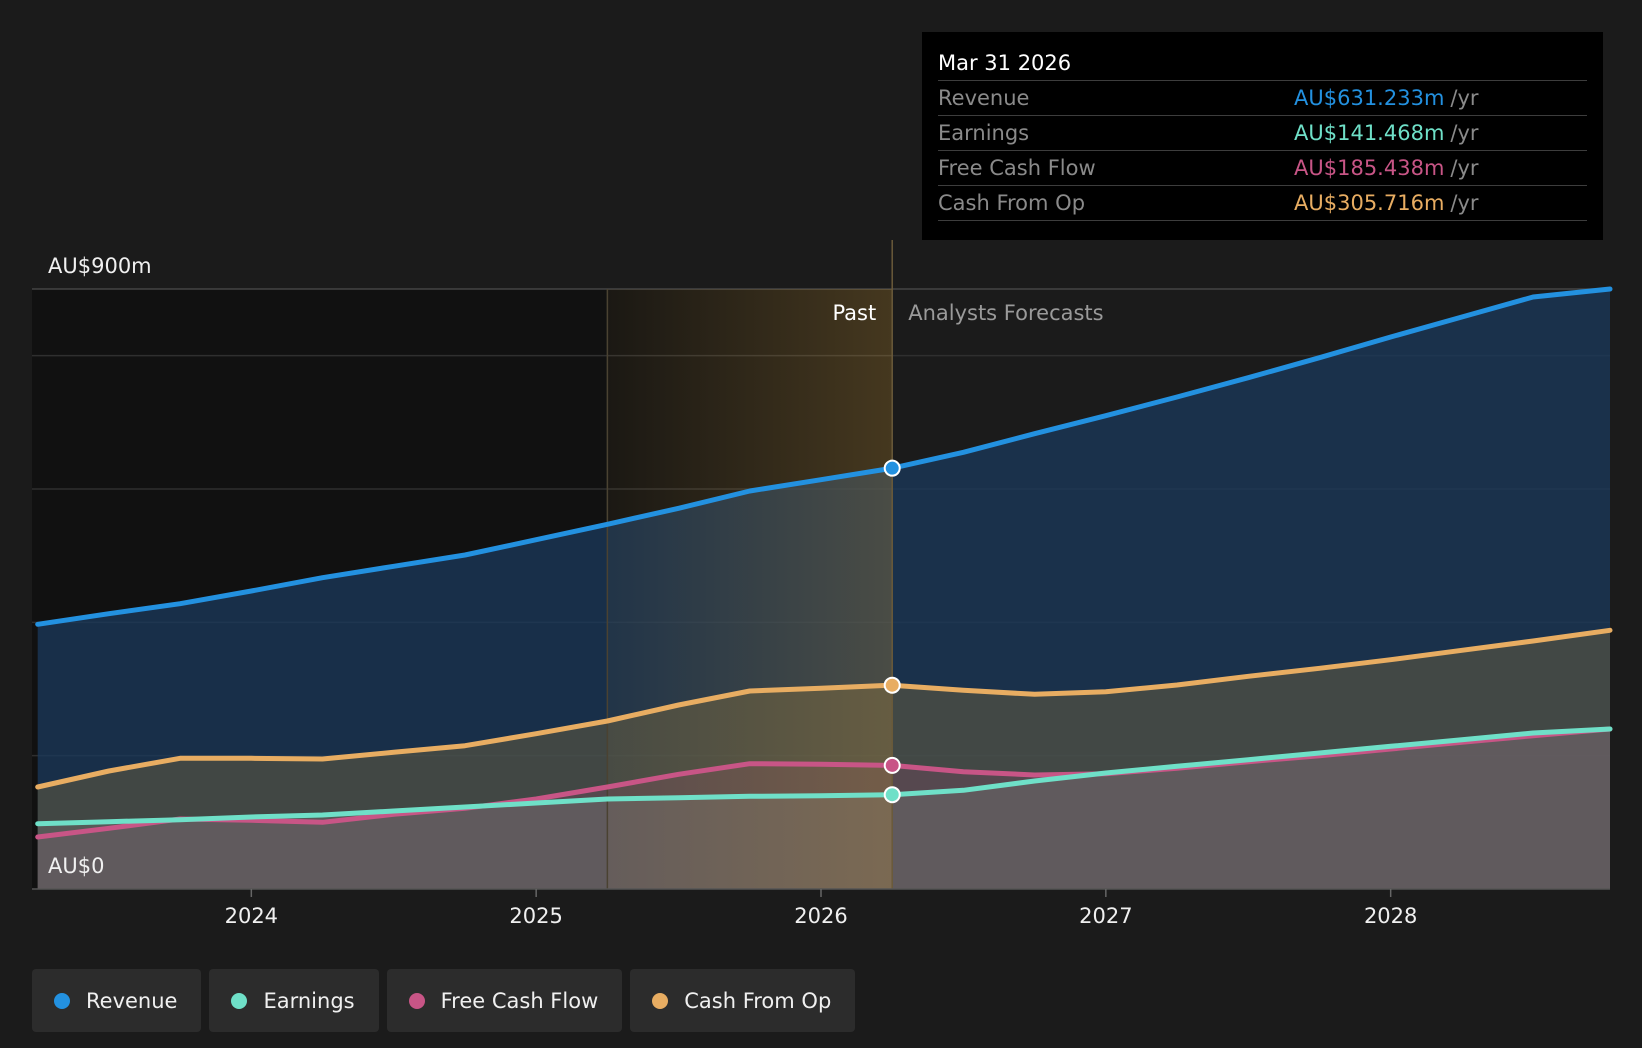  What do you see at coordinates (892, 468) in the screenshot?
I see `marker-revenue` at bounding box center [892, 468].